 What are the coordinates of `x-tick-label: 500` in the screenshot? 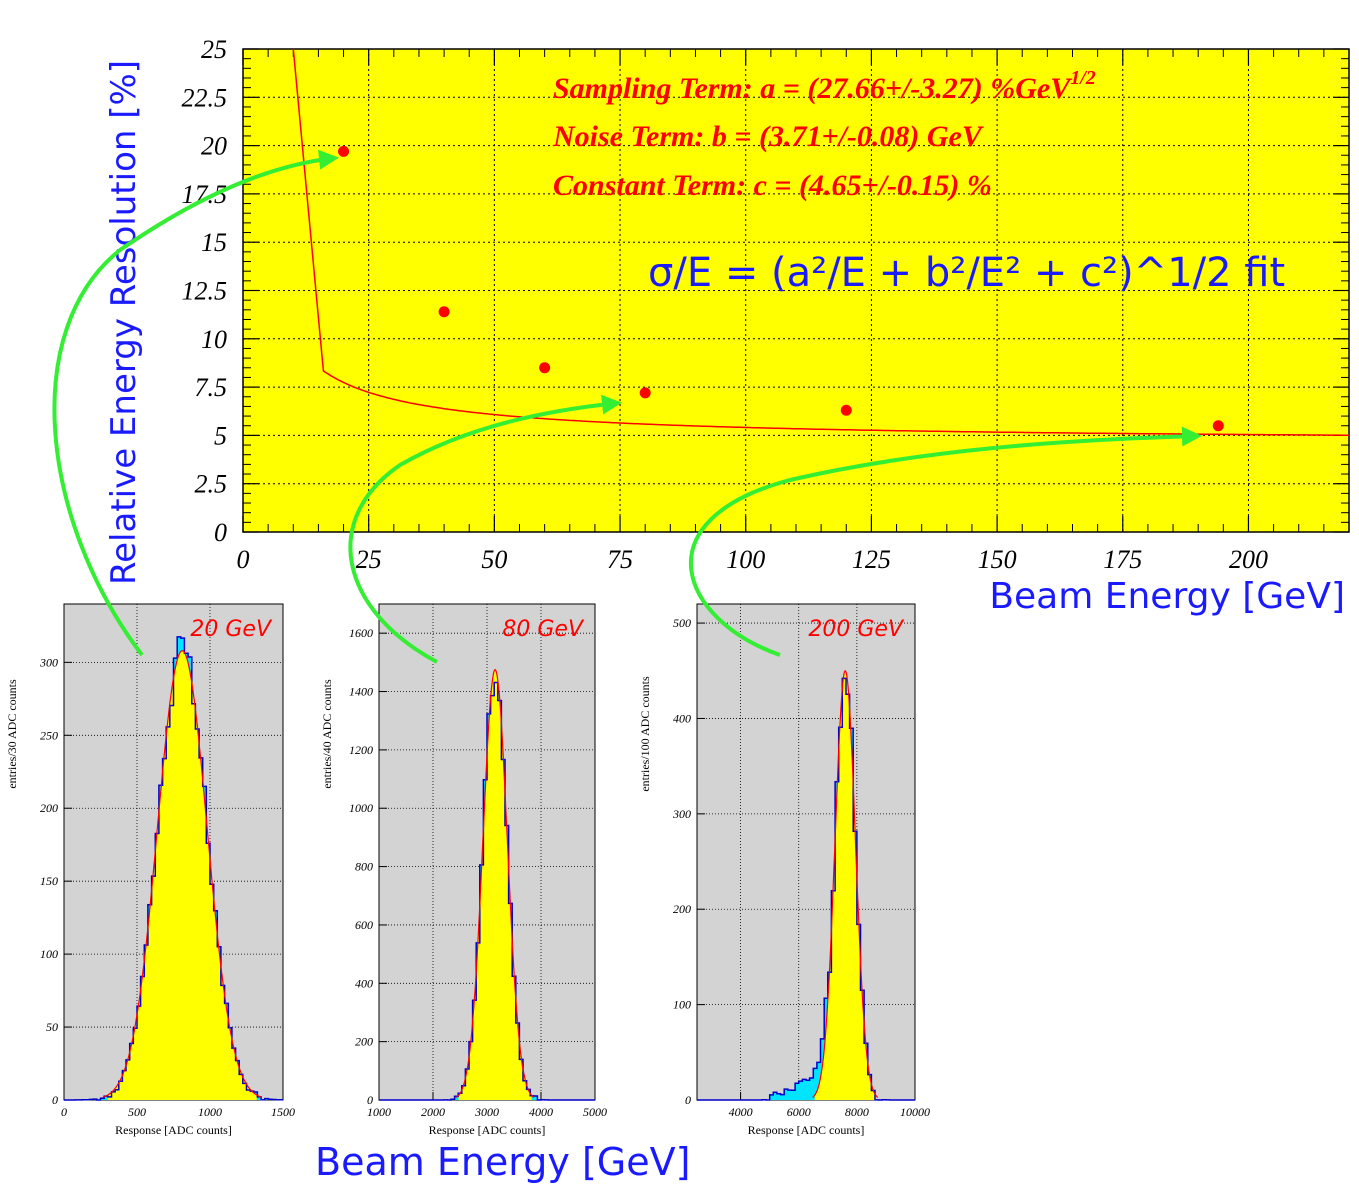 It's located at (137, 1112).